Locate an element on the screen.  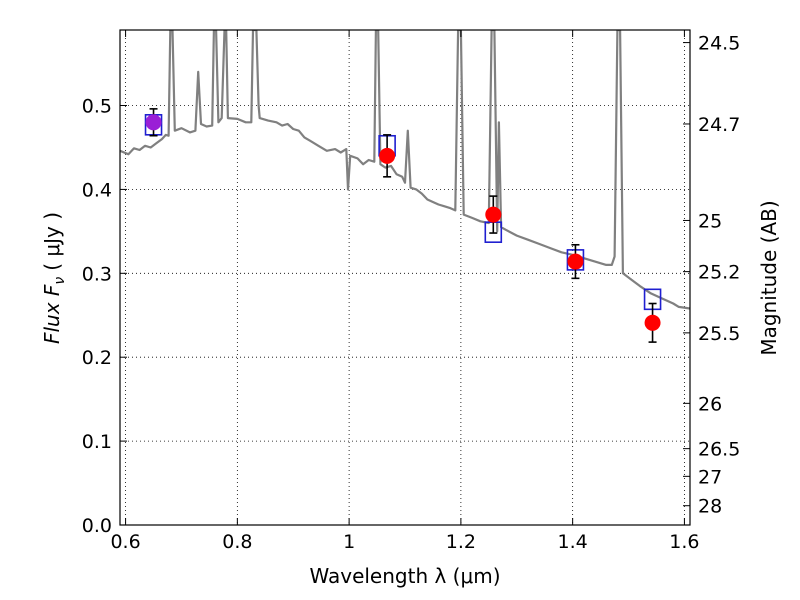
y-tick-label: 0.0 is located at coordinates (97, 526).